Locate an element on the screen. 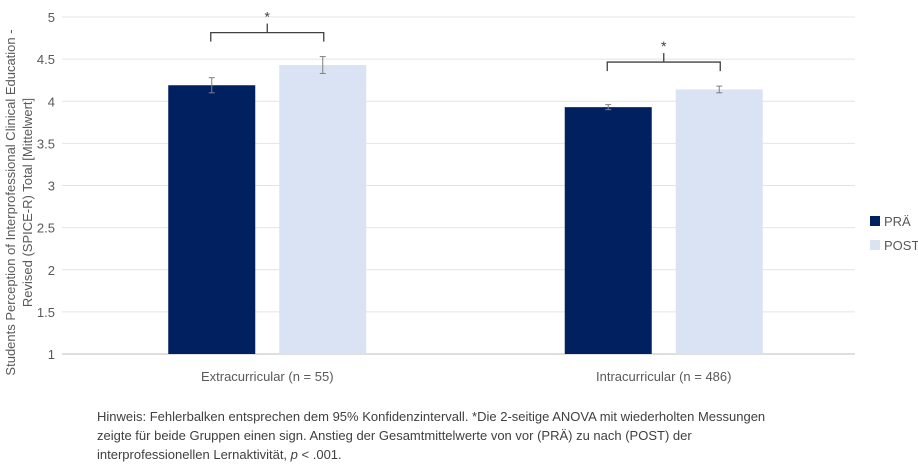 This screenshot has height=465, width=918. legend-swatch-prä is located at coordinates (875, 221).